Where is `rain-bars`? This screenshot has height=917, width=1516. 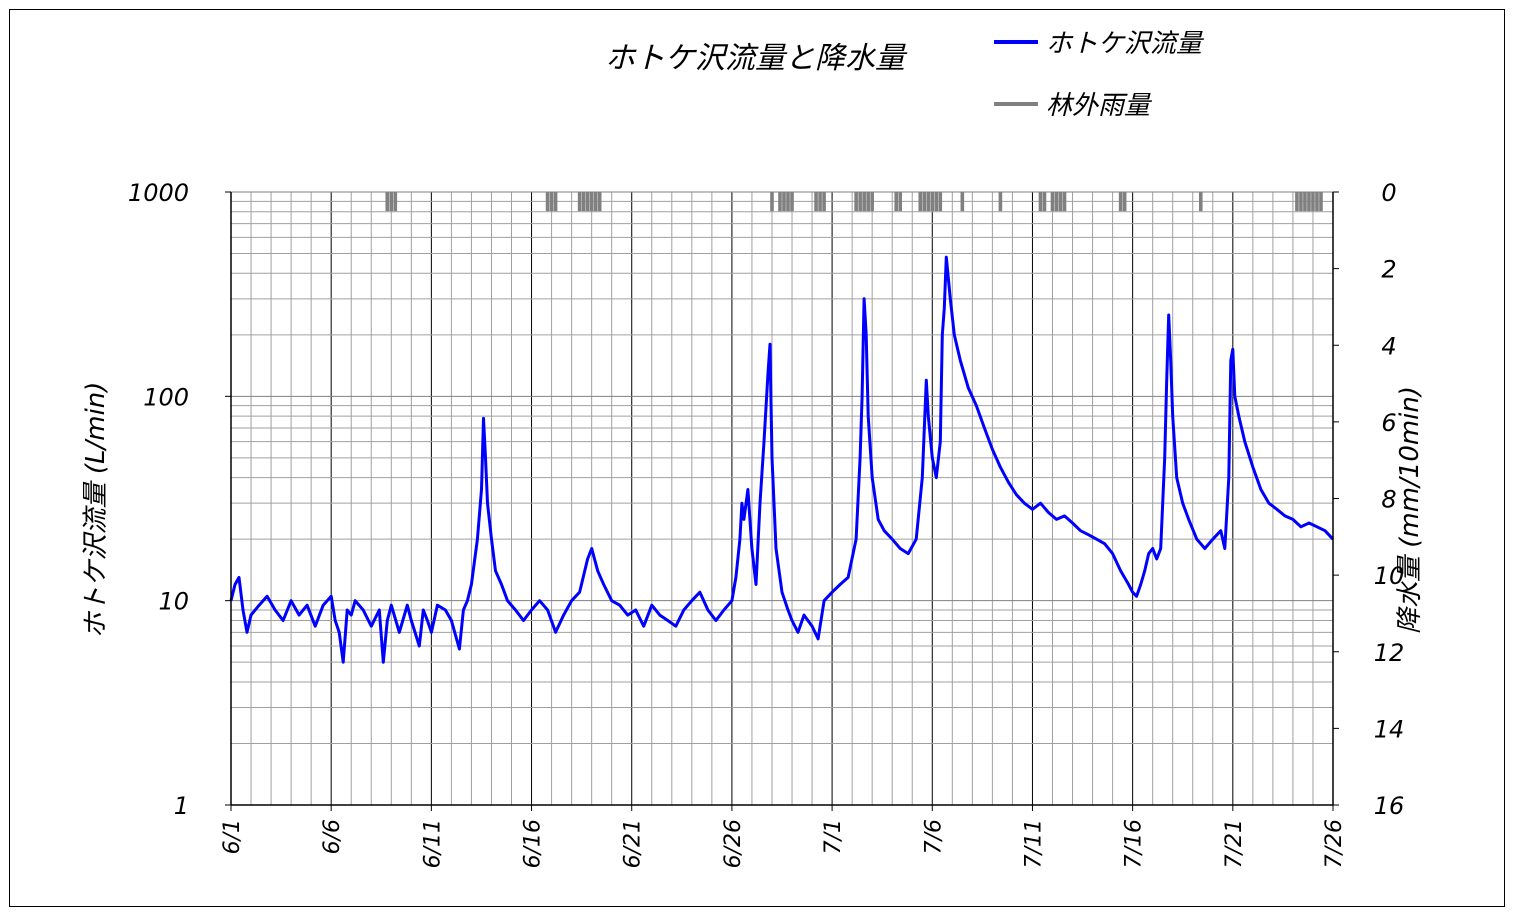 rain-bars is located at coordinates (854, 202).